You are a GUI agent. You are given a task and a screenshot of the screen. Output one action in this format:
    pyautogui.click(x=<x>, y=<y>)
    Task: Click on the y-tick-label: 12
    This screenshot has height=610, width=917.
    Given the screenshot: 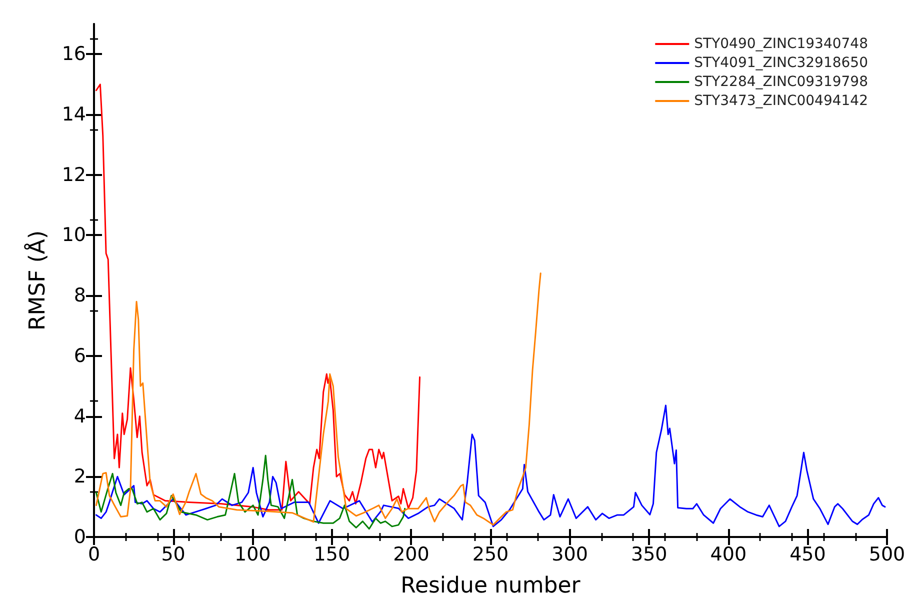 What is the action you would take?
    pyautogui.click(x=74, y=175)
    